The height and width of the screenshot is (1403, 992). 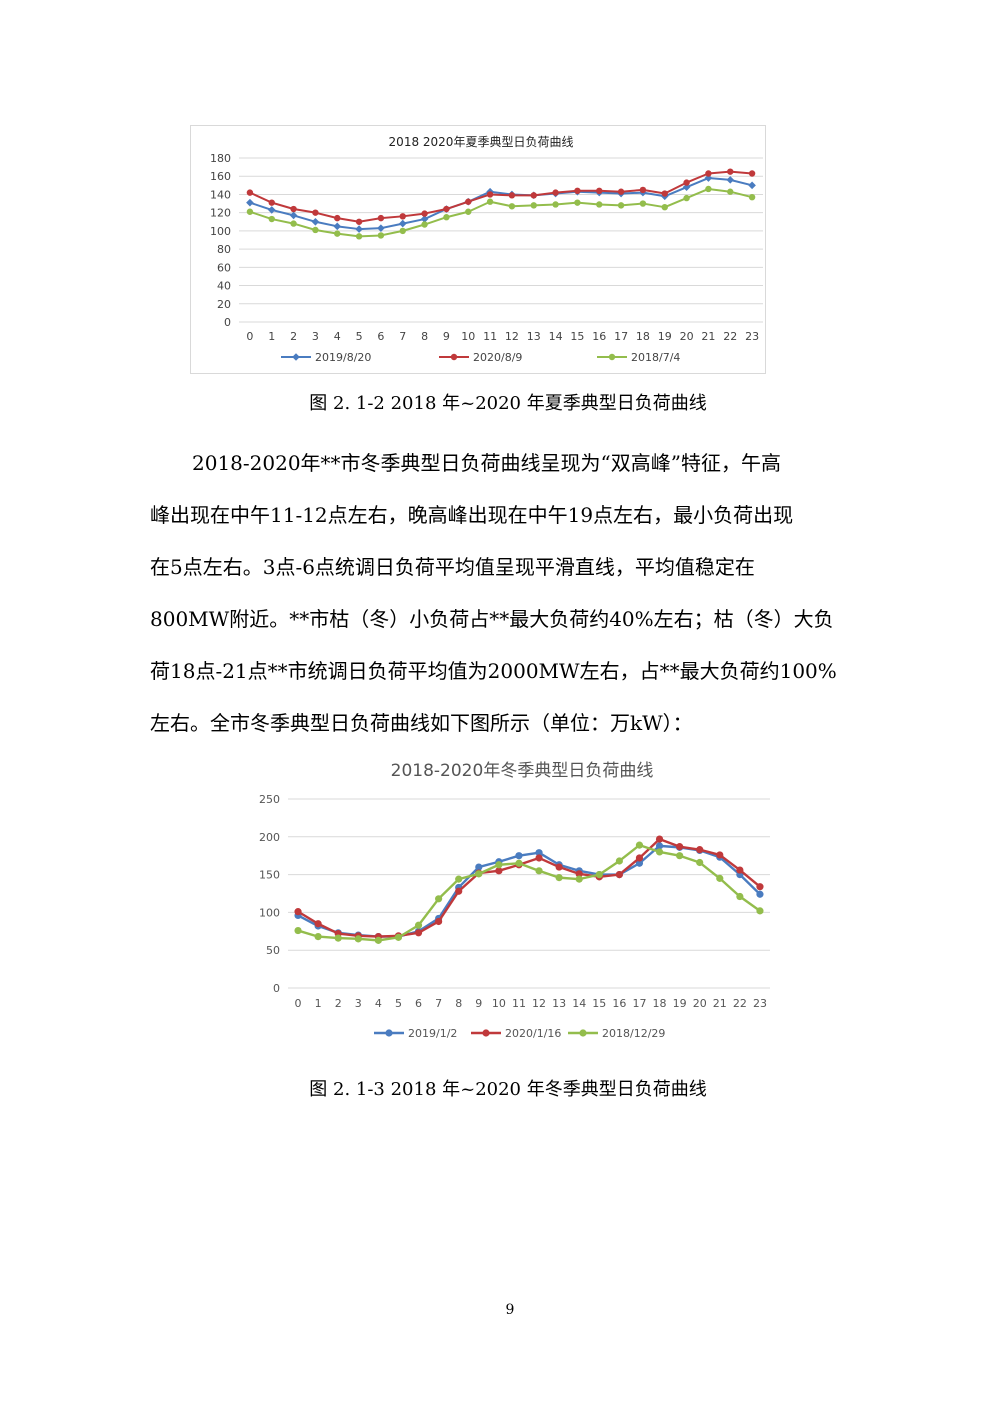 What do you see at coordinates (487, 463) in the screenshot?
I see `paragraph-line: 2018-2020年**市冬季典型日负荷曲线呈现为“双高峰”特征，午高` at bounding box center [487, 463].